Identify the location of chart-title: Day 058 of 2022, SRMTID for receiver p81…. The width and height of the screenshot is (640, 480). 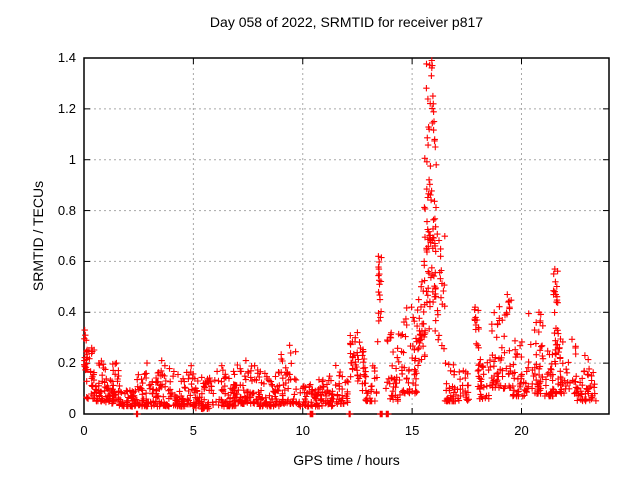
(346, 22).